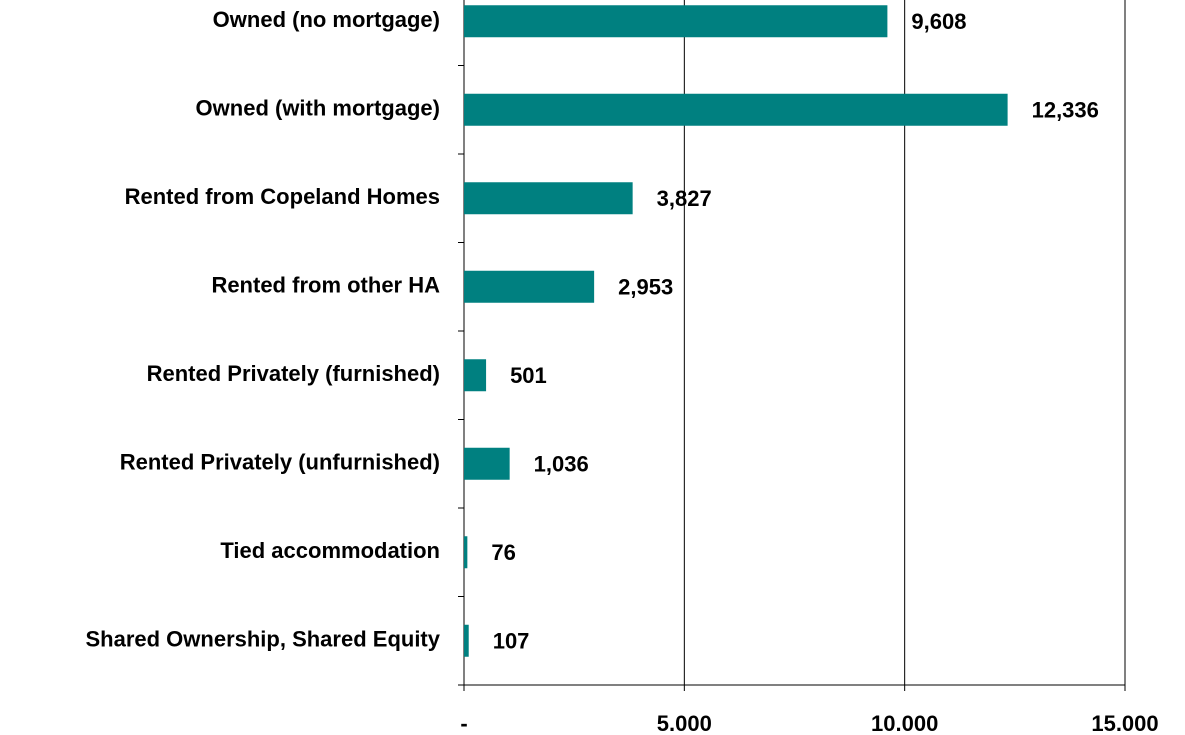 The image size is (1185, 735). What do you see at coordinates (938, 21) in the screenshot?
I see `data-label: 9,608` at bounding box center [938, 21].